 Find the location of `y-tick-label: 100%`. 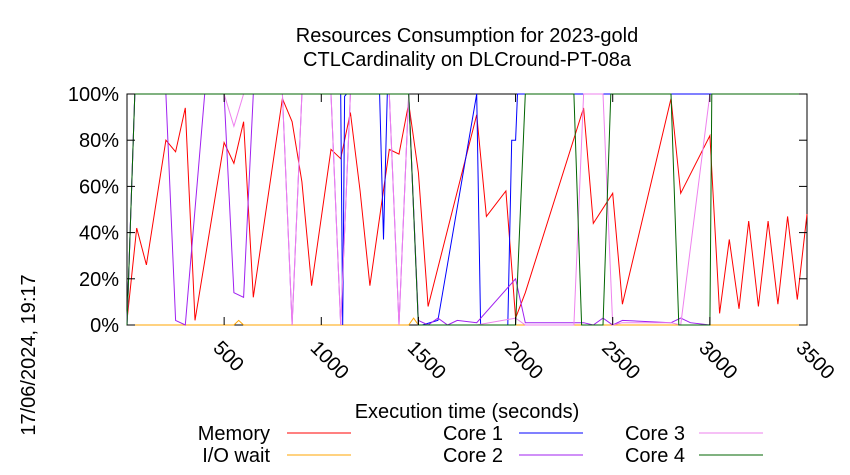

y-tick-label: 100% is located at coordinates (93, 95).